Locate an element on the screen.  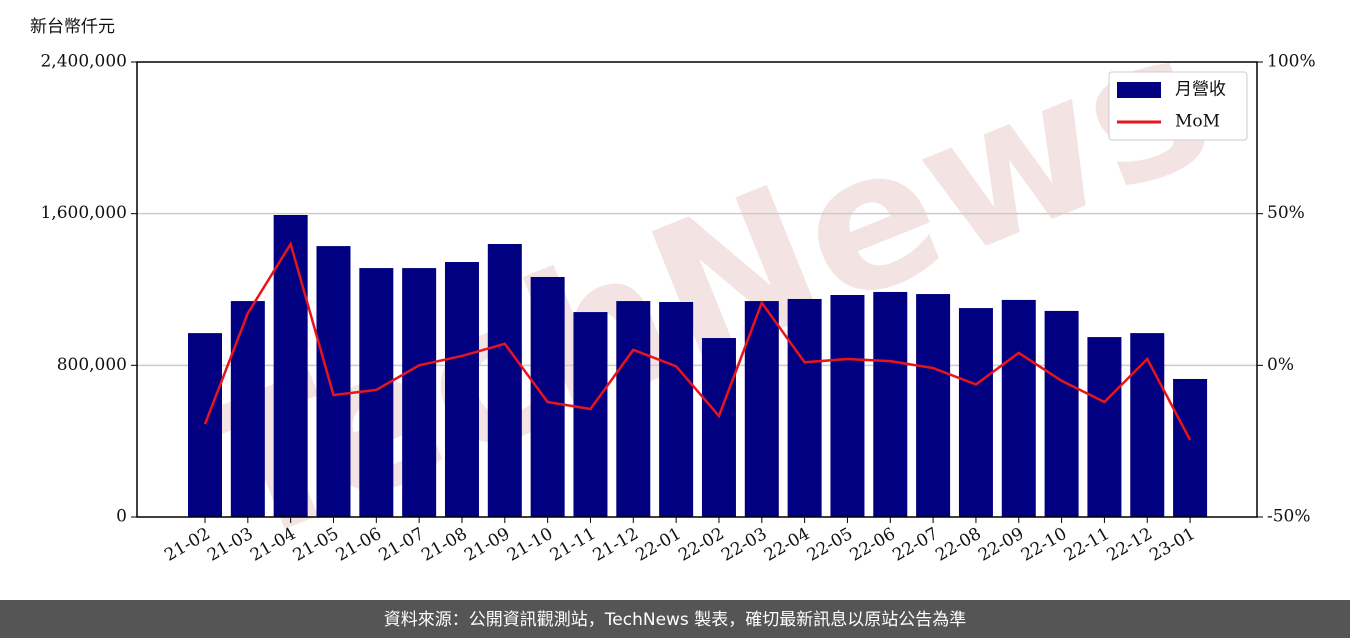
x-tick-label: 22-05 is located at coordinates (830, 545).